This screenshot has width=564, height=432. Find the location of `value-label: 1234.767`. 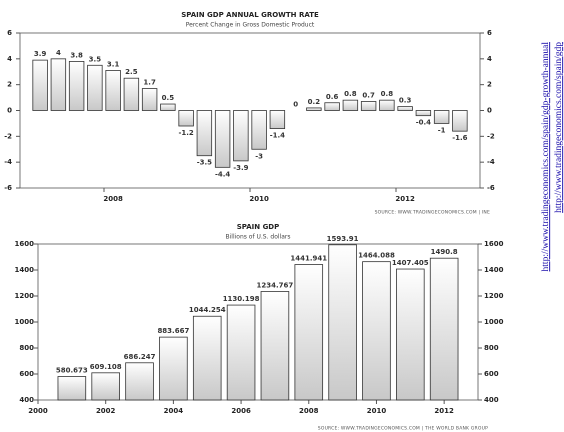

value-label: 1234.767 is located at coordinates (275, 285).